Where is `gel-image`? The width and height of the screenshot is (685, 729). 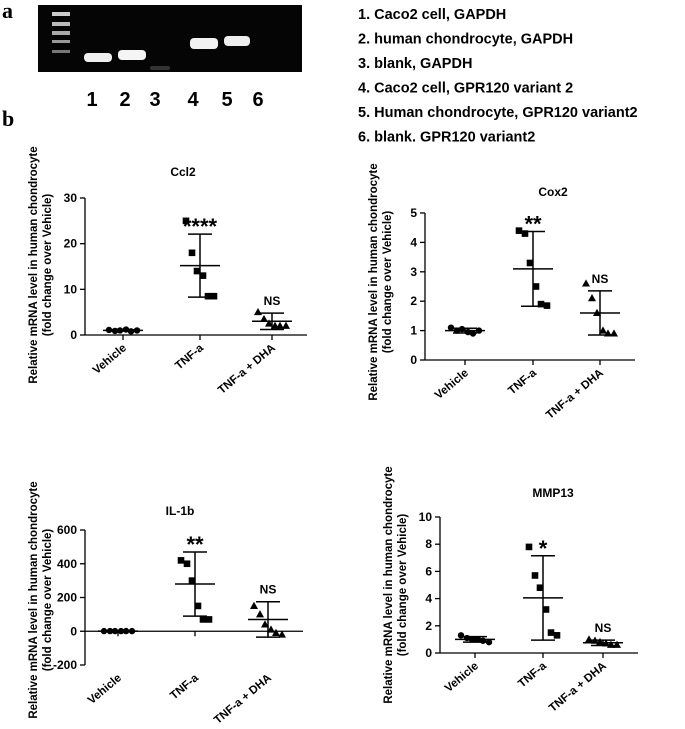 gel-image is located at coordinates (170, 38).